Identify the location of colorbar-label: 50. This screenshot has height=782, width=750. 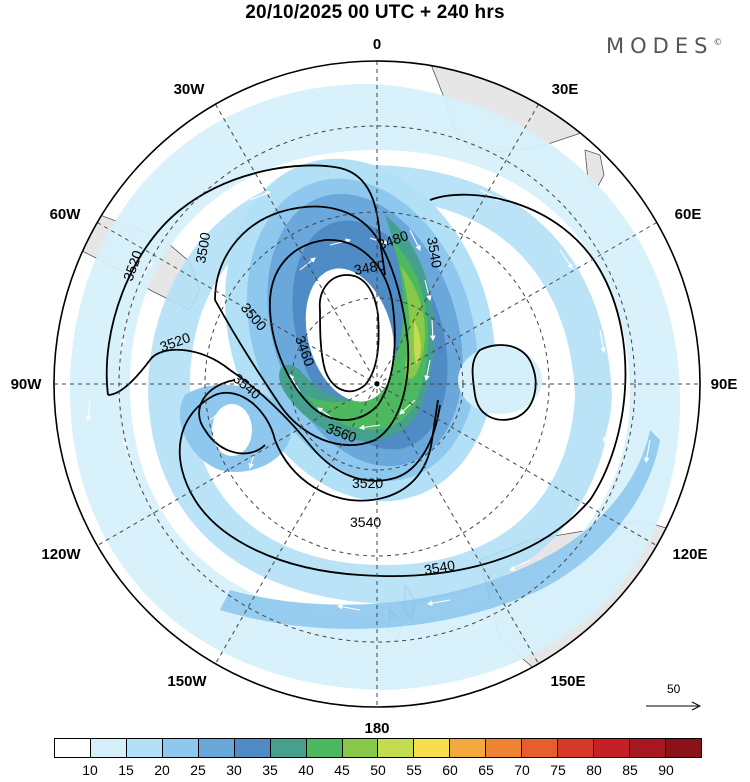
(378, 770).